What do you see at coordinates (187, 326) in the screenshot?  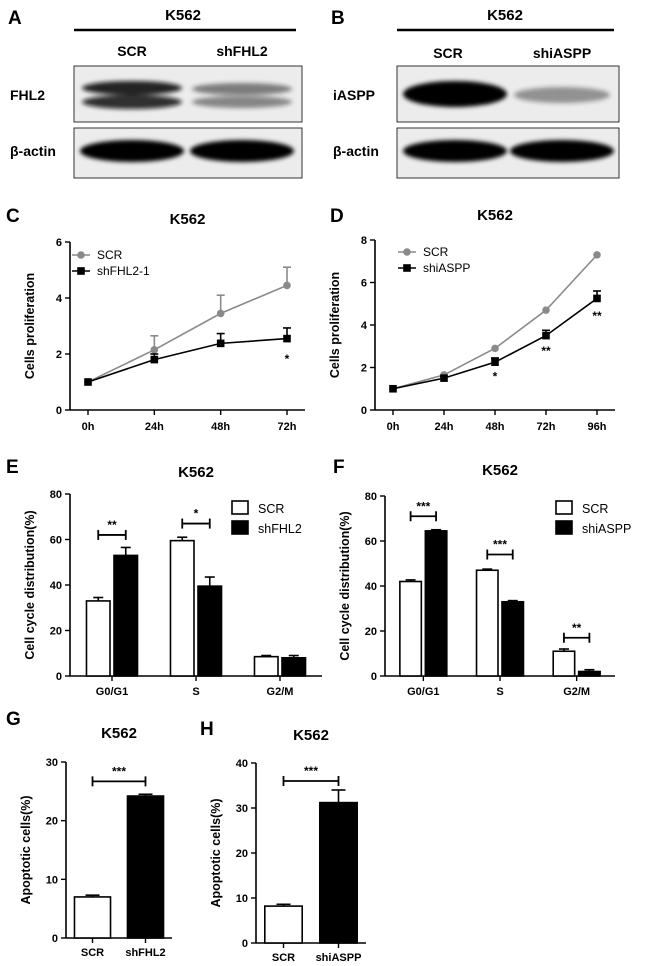 I see `series-scr` at bounding box center [187, 326].